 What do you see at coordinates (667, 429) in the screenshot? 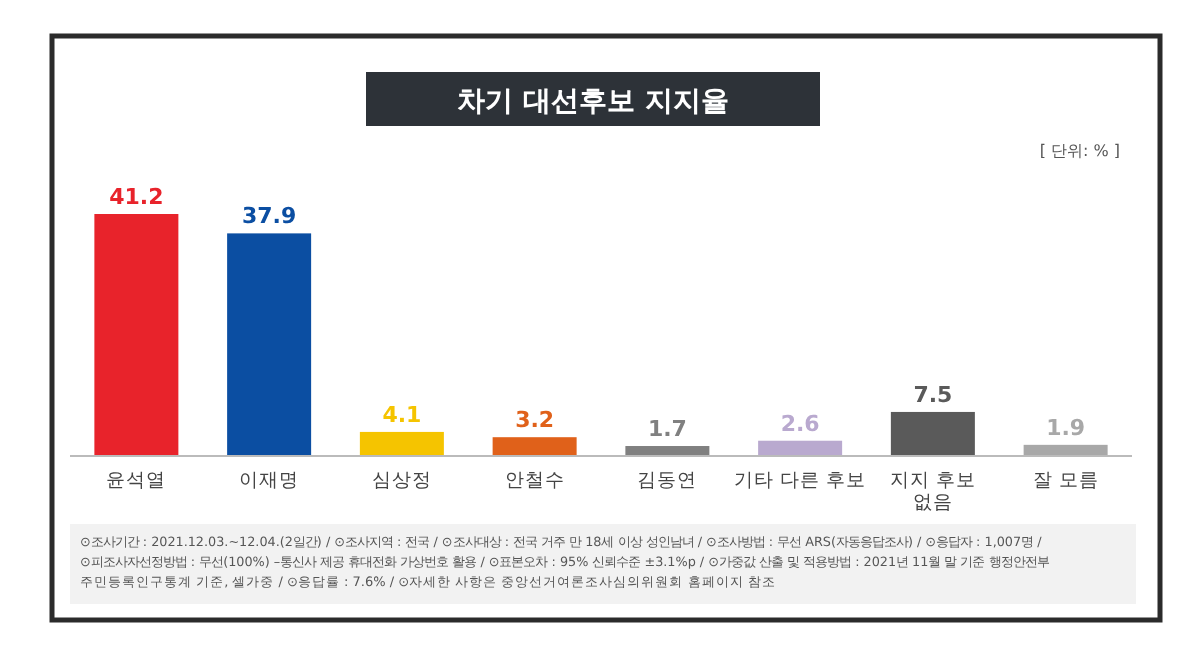
I see `data-label: 1.7` at bounding box center [667, 429].